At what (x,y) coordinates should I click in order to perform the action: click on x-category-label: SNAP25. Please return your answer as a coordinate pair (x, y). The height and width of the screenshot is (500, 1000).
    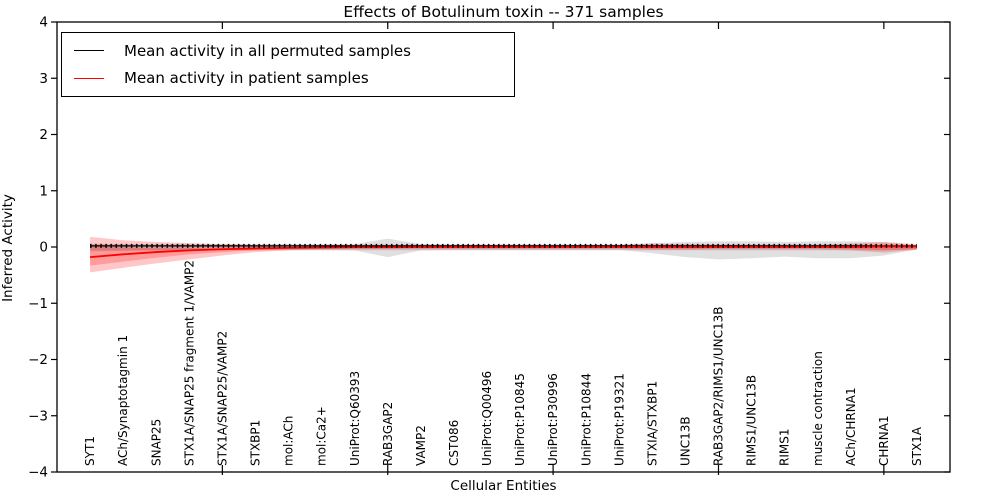
    Looking at the image, I should click on (156, 442).